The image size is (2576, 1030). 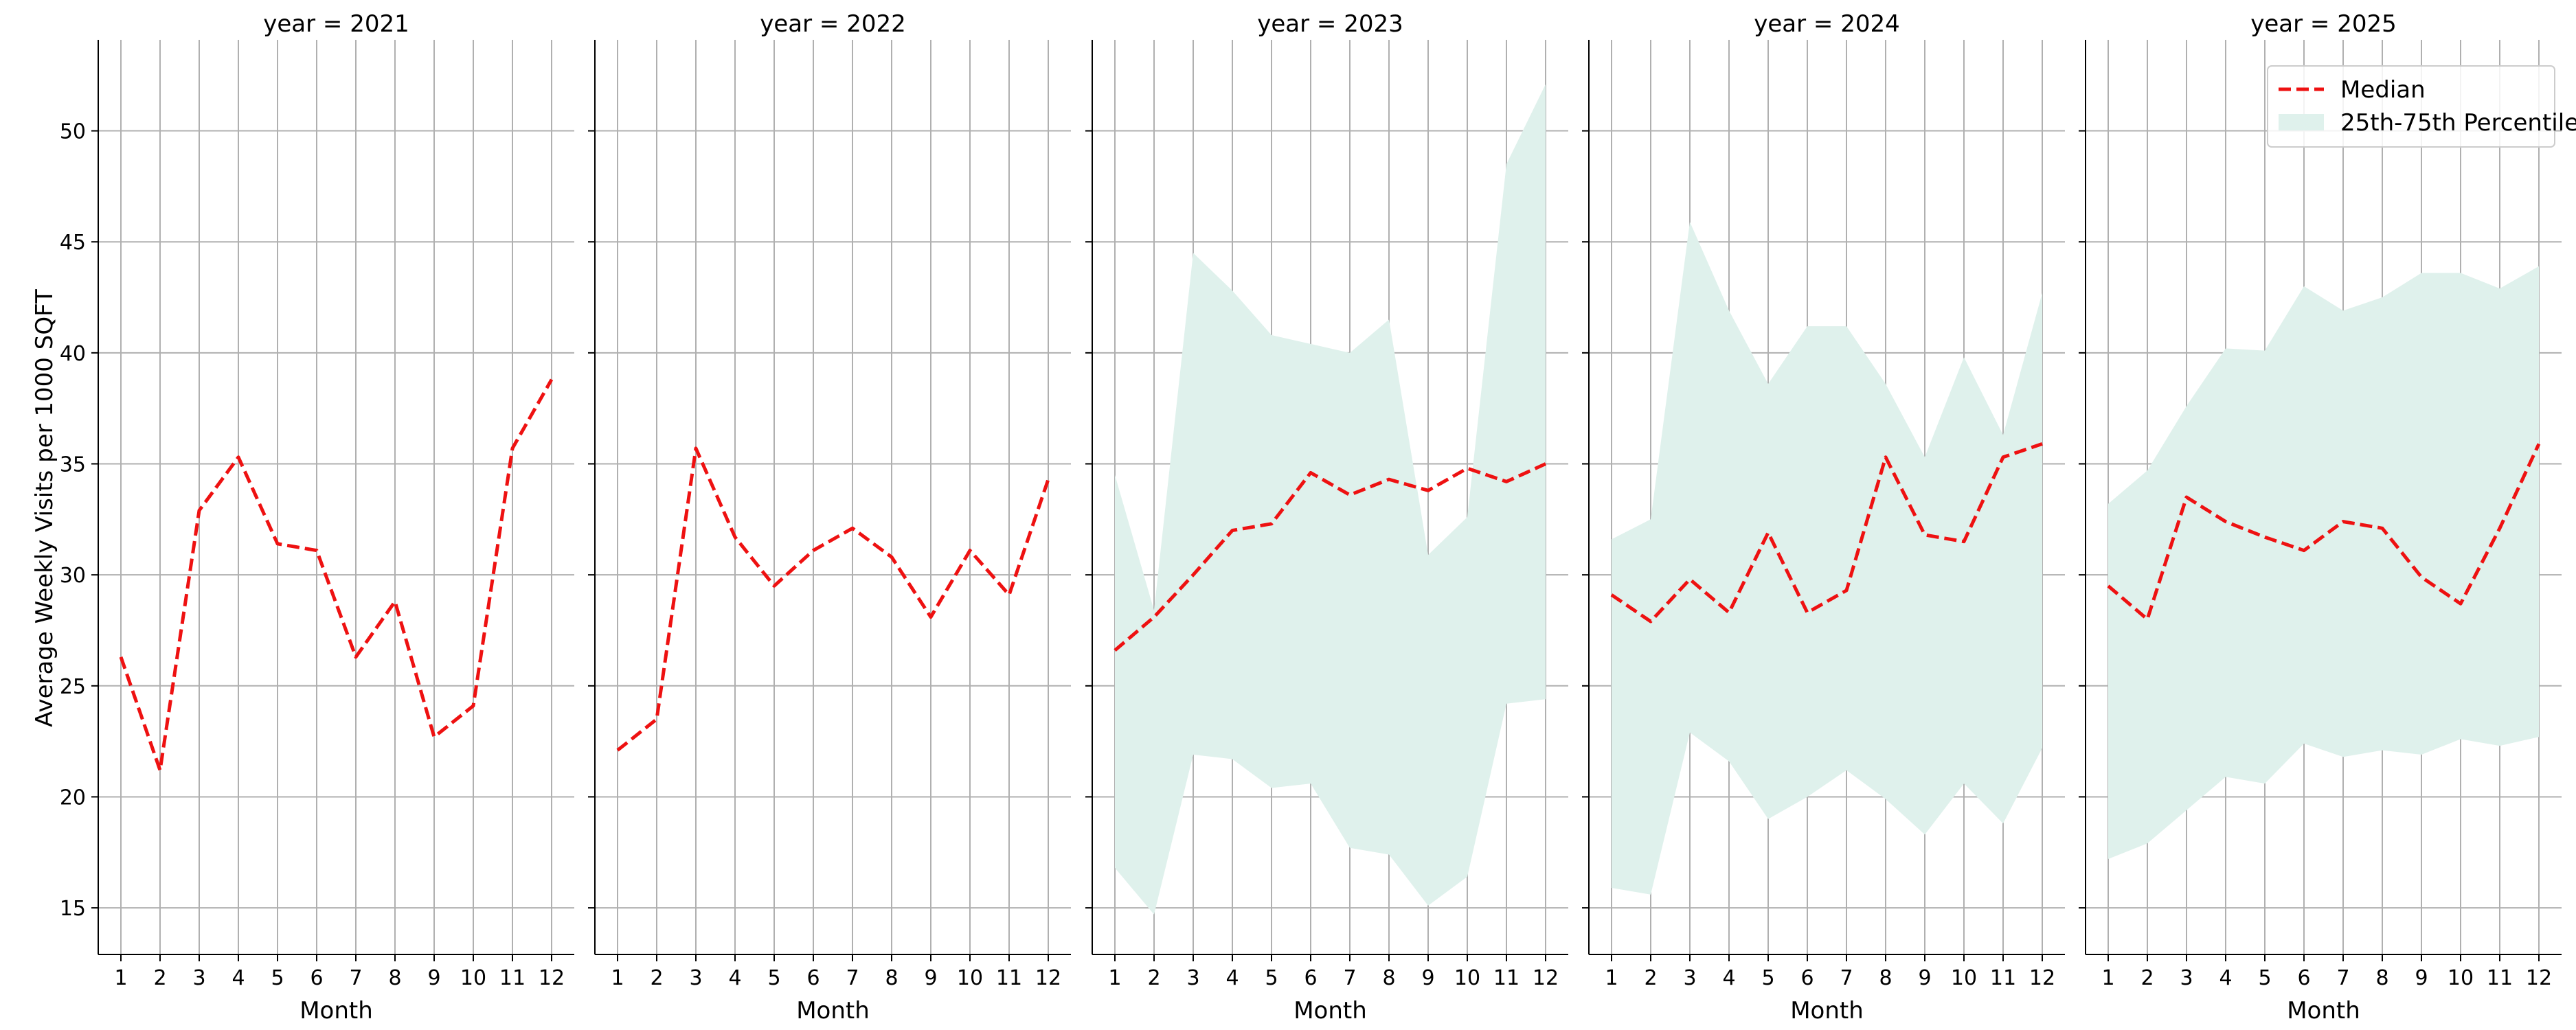 What do you see at coordinates (336, 24) in the screenshot?
I see `panel-title: year = 2021` at bounding box center [336, 24].